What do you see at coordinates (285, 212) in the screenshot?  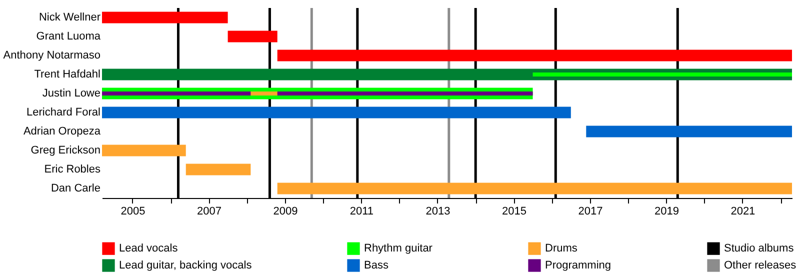 I see `x-tick-label: 2009` at bounding box center [285, 212].